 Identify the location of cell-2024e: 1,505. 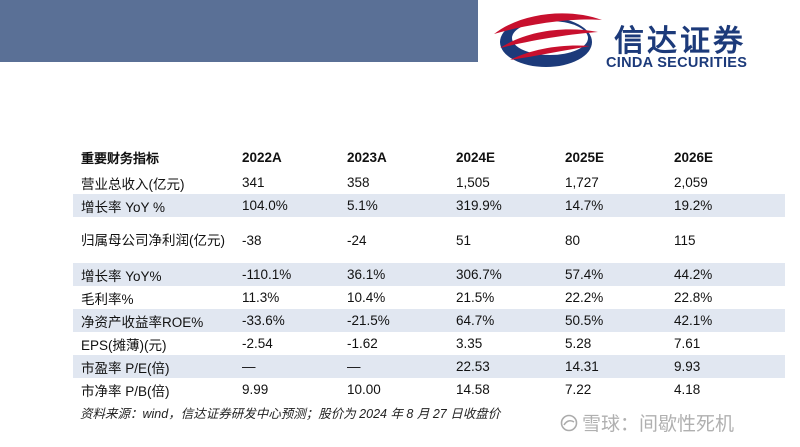
(473, 182).